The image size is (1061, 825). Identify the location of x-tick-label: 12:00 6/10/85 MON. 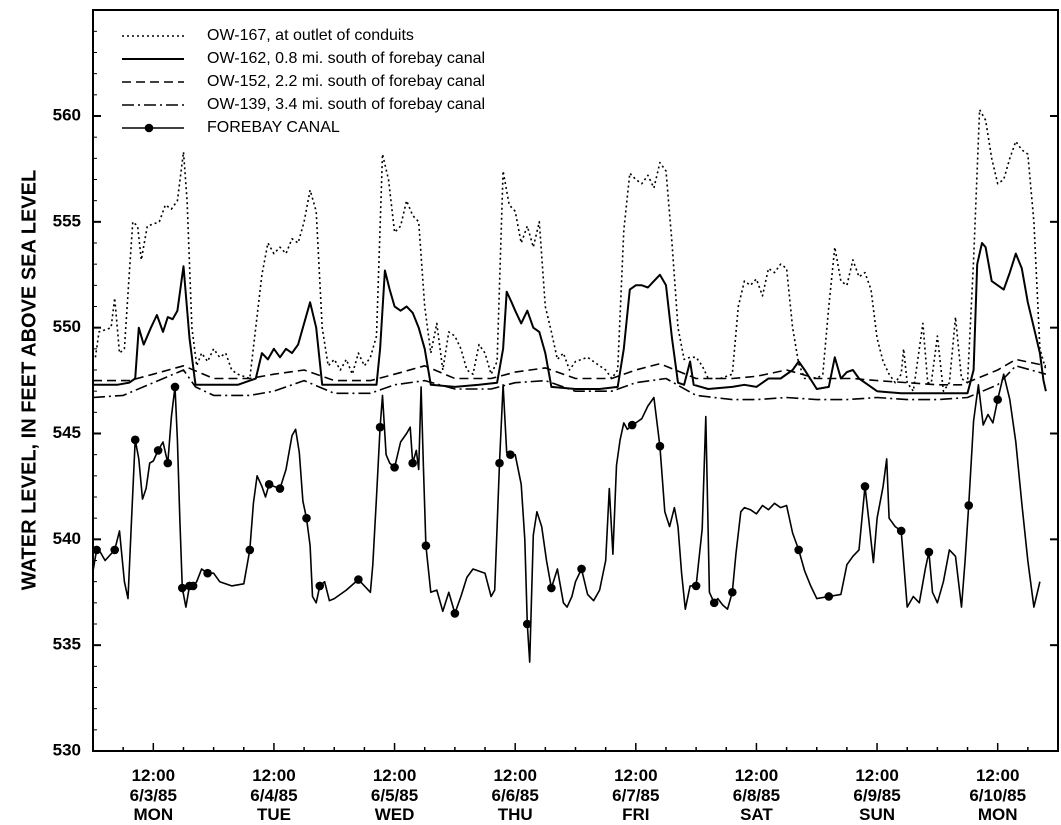
(997, 795).